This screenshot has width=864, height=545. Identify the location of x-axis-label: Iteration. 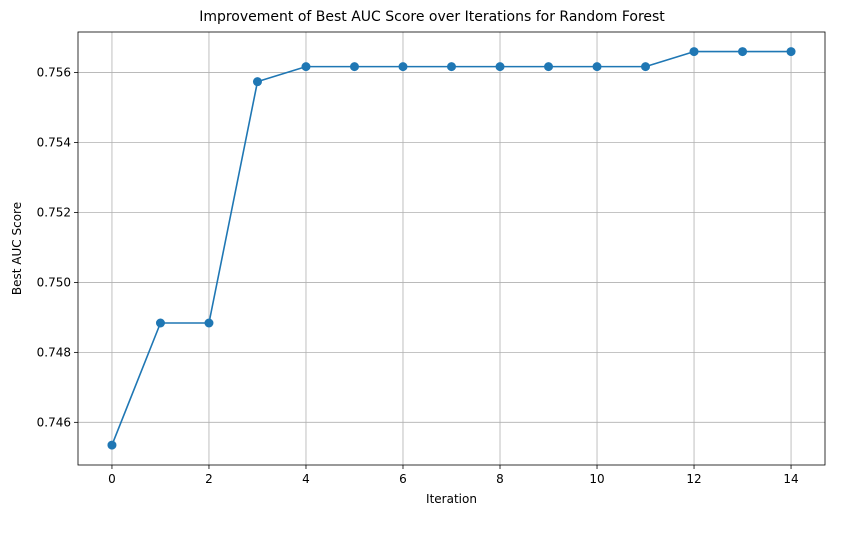
(451, 499).